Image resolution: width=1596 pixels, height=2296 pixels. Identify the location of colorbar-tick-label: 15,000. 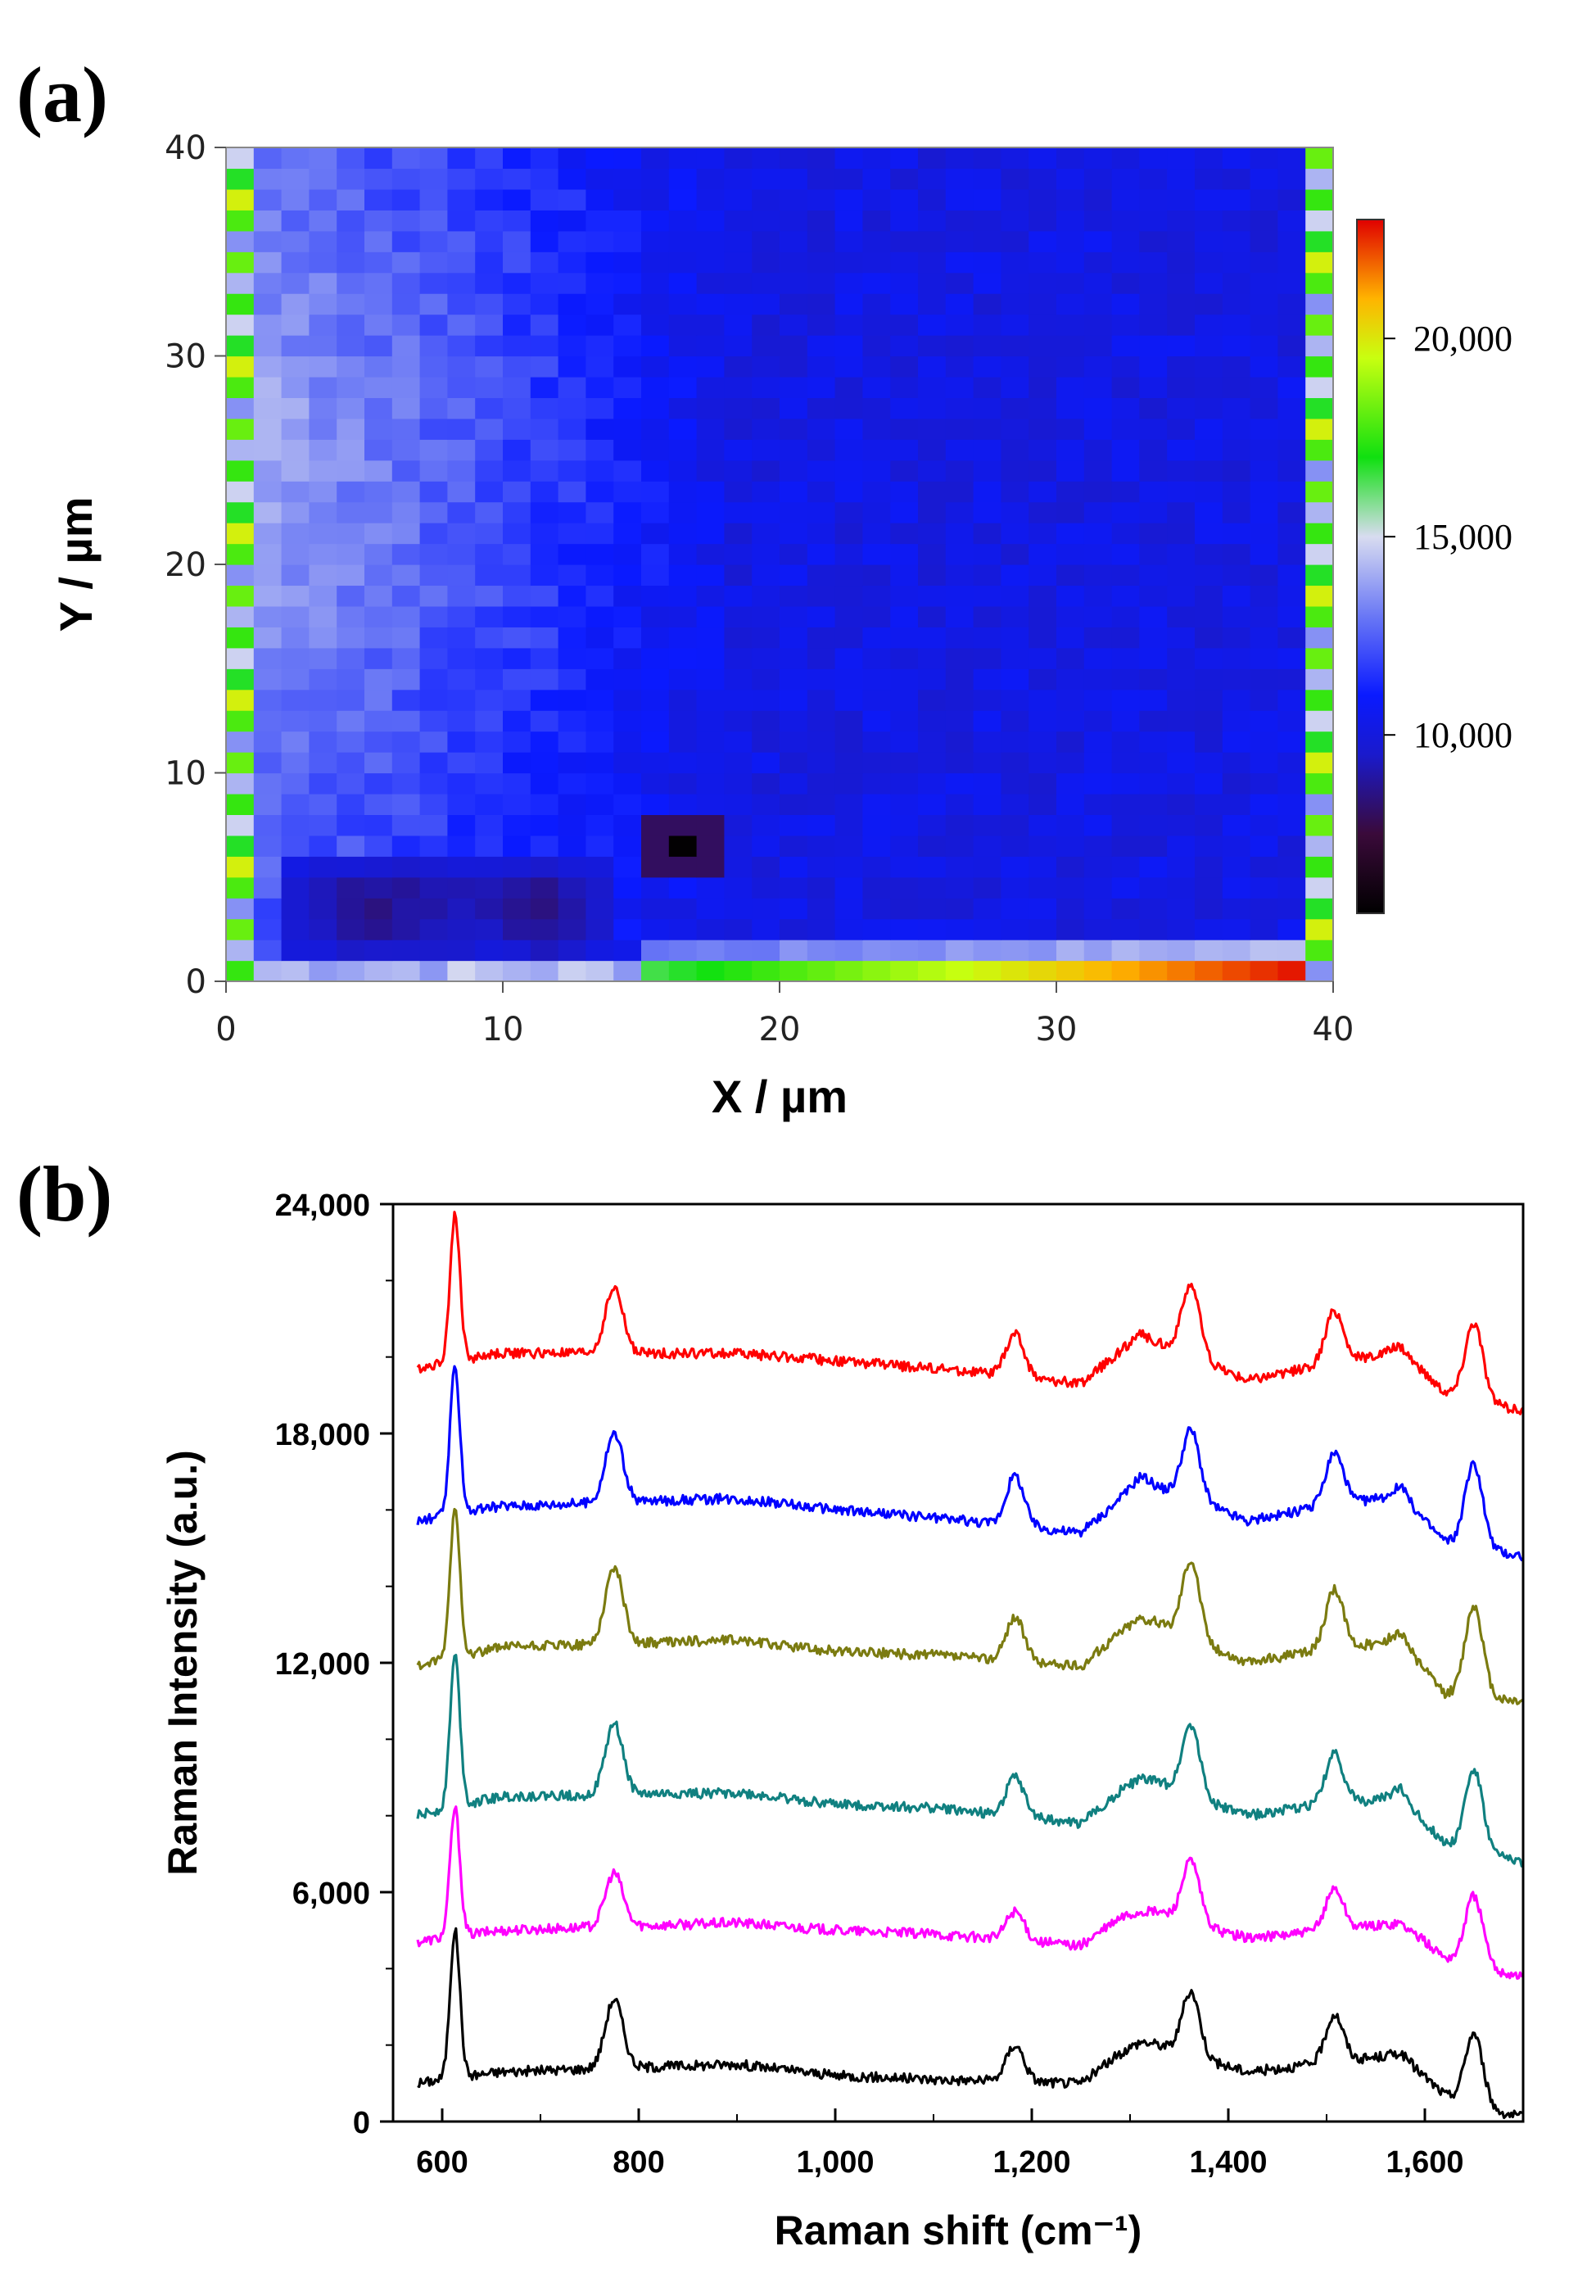
(1462, 537).